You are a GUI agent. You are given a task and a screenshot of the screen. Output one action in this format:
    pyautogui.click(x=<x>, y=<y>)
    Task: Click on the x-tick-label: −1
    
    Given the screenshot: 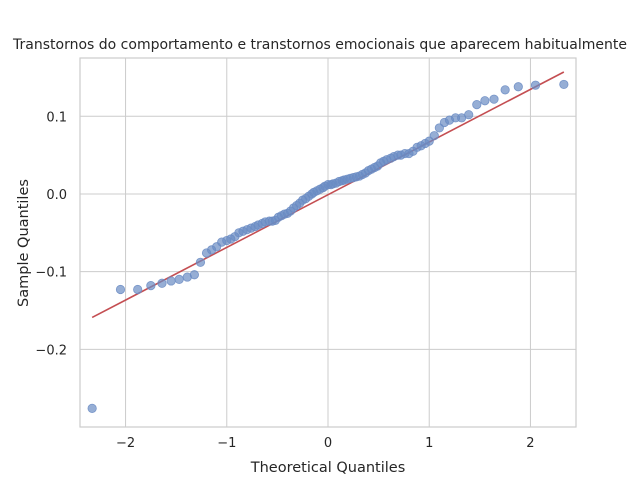 What is the action you would take?
    pyautogui.click(x=226, y=443)
    